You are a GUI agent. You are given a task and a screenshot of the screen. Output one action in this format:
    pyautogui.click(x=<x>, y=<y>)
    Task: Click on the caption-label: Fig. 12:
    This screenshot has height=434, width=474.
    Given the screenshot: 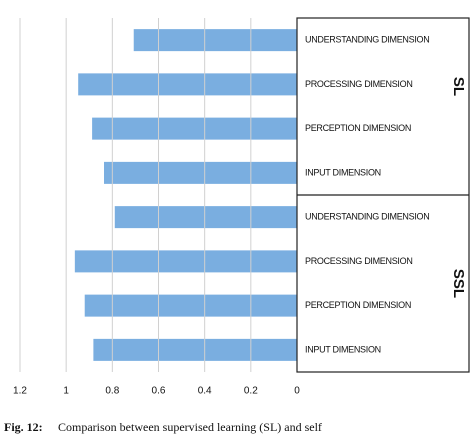 What is the action you would take?
    pyautogui.click(x=23, y=427)
    